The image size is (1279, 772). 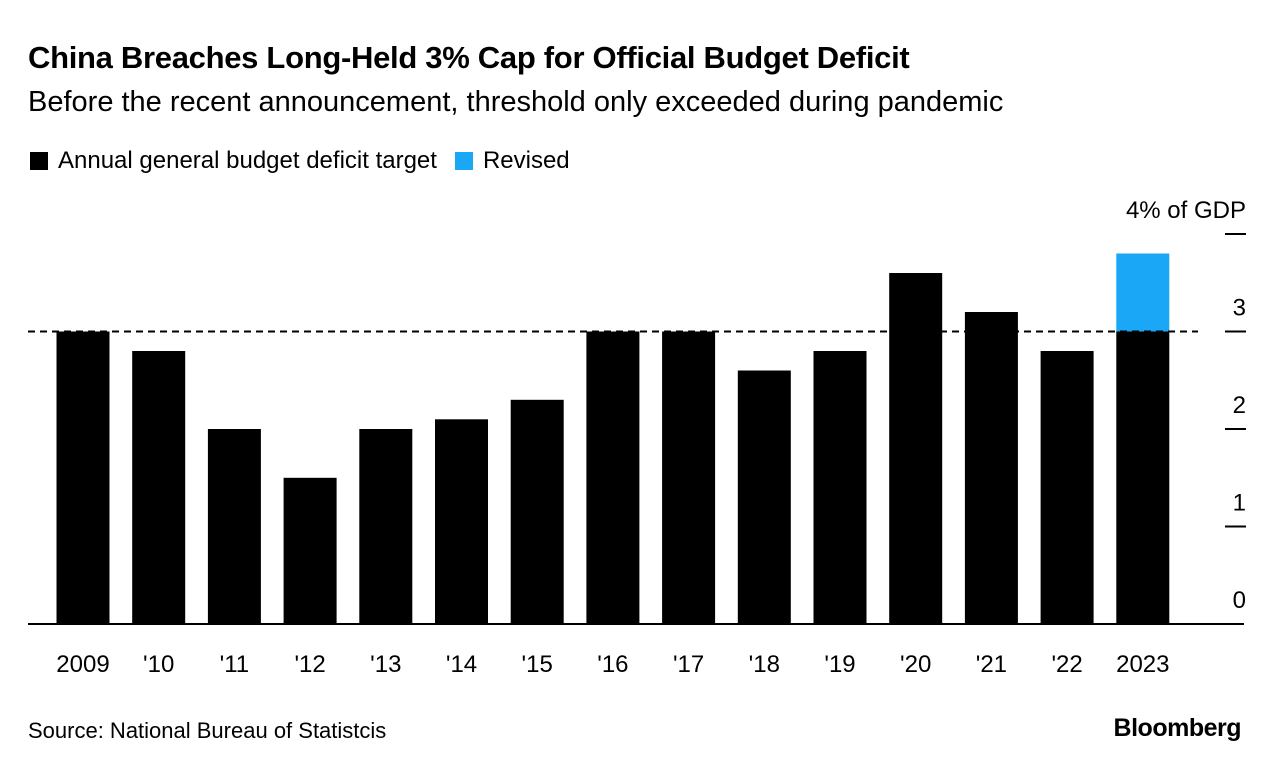 I want to click on x-tick-label: '17, so click(x=688, y=664).